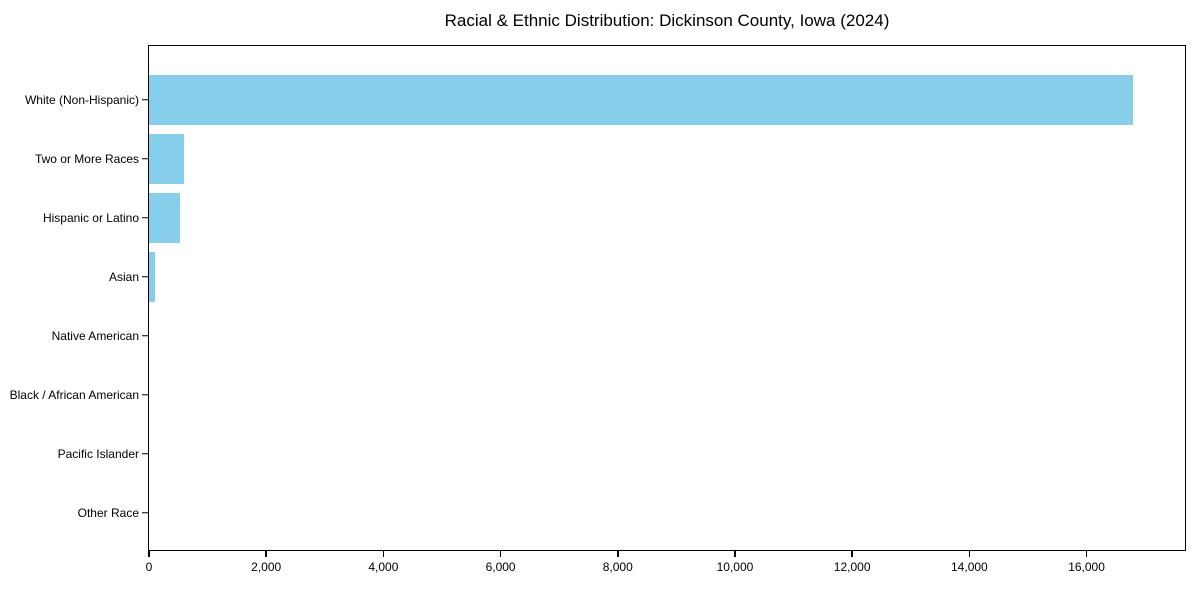 The width and height of the screenshot is (1200, 600). I want to click on x-tick-label: 8,000, so click(617, 567).